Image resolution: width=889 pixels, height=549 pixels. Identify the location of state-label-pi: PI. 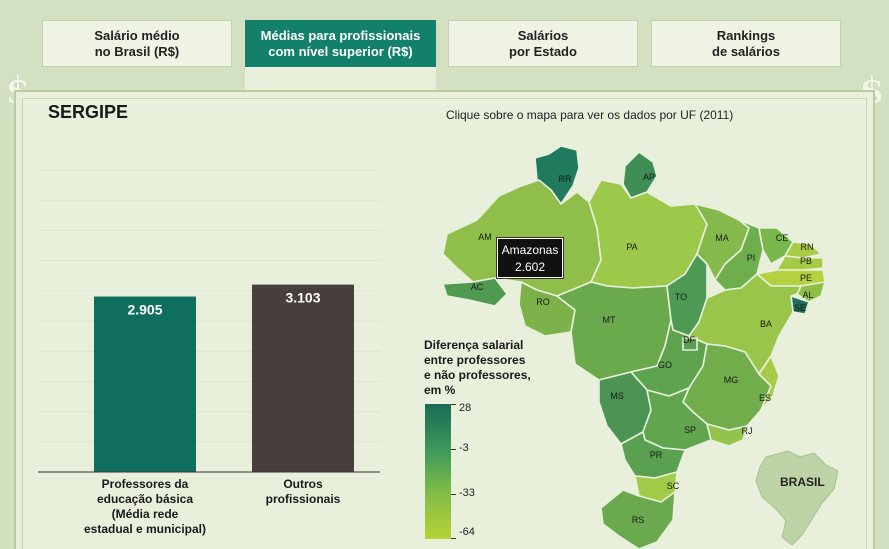
(751, 258).